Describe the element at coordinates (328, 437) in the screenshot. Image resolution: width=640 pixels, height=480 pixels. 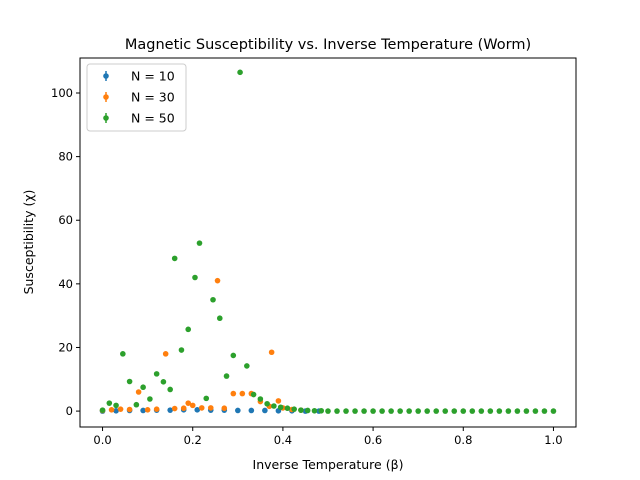
I see `x-axis: 0.0 0.2 0.4 0.6 0.8 1.0` at that location.